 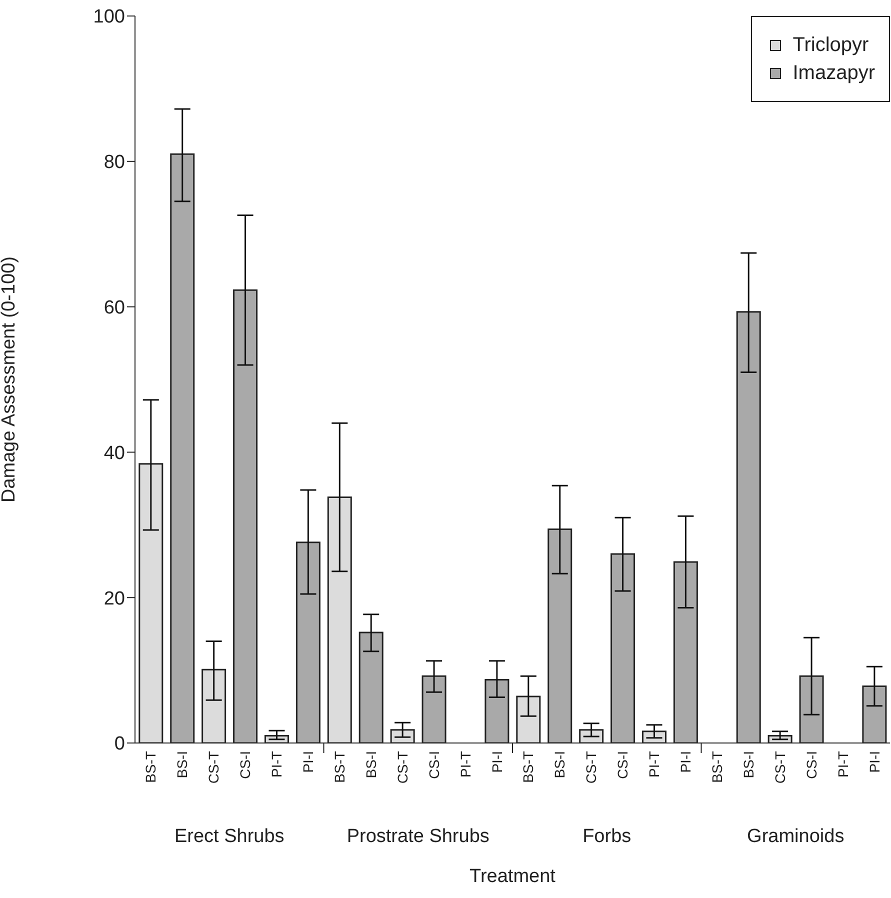 I want to click on text: Graminoids, so click(x=796, y=837).